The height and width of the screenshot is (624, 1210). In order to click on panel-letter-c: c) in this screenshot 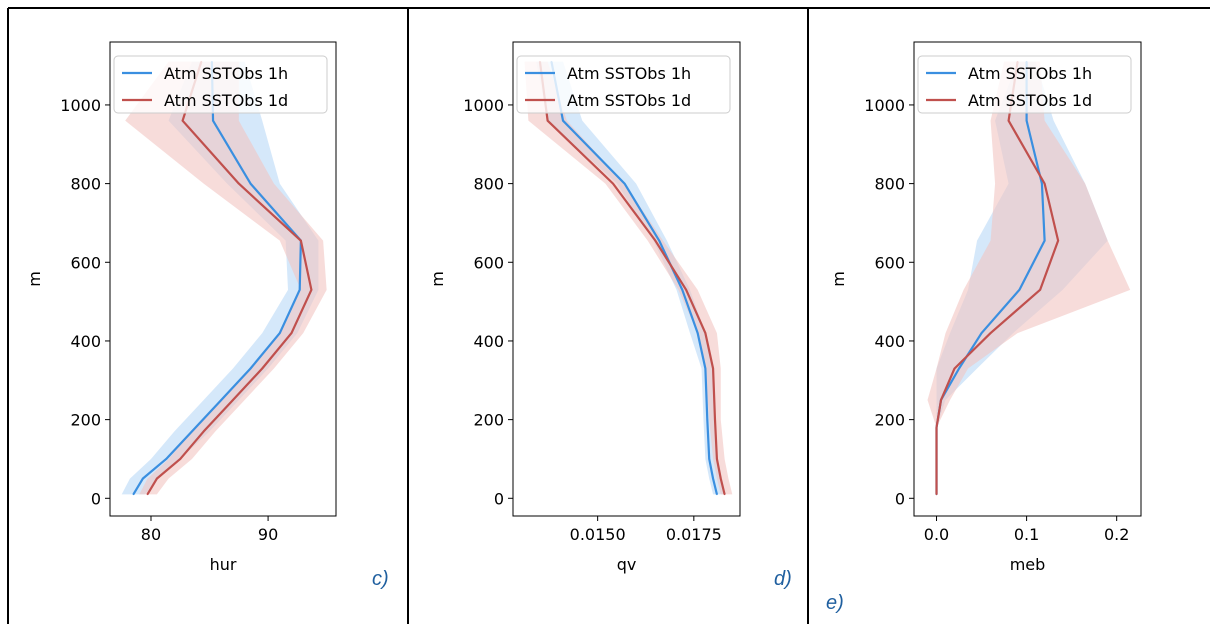, I will do `click(380, 579)`.